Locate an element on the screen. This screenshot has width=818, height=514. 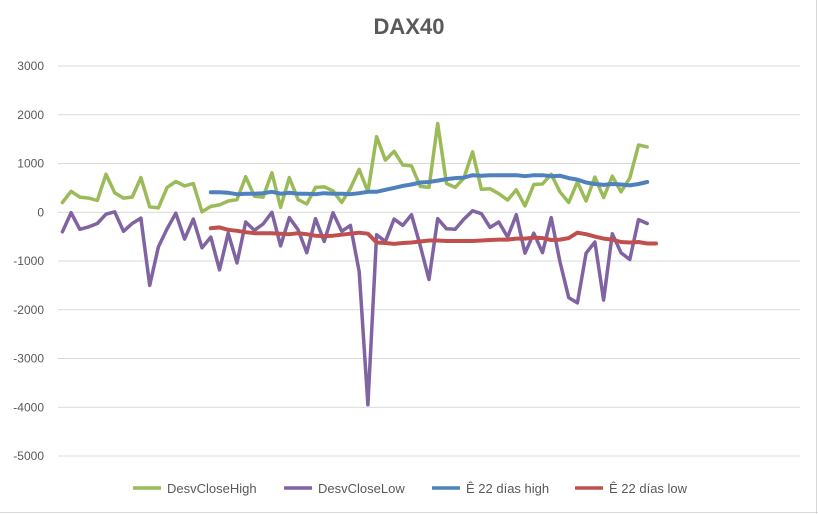
legend-item-0: DesvCloseHigh is located at coordinates (195, 488).